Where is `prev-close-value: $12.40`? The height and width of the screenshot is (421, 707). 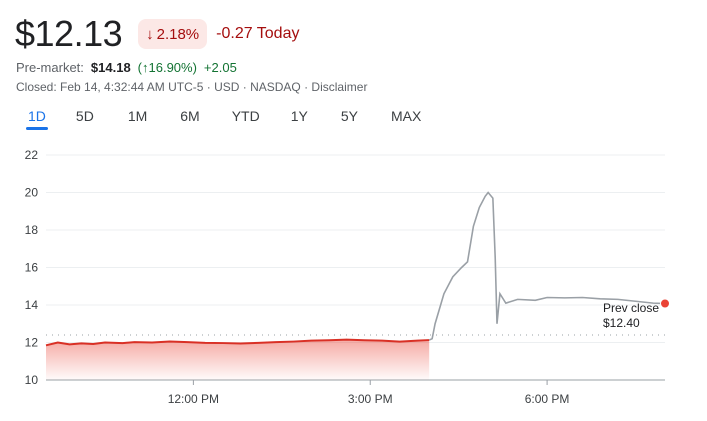
prev-close-value: $12.40 is located at coordinates (621, 323).